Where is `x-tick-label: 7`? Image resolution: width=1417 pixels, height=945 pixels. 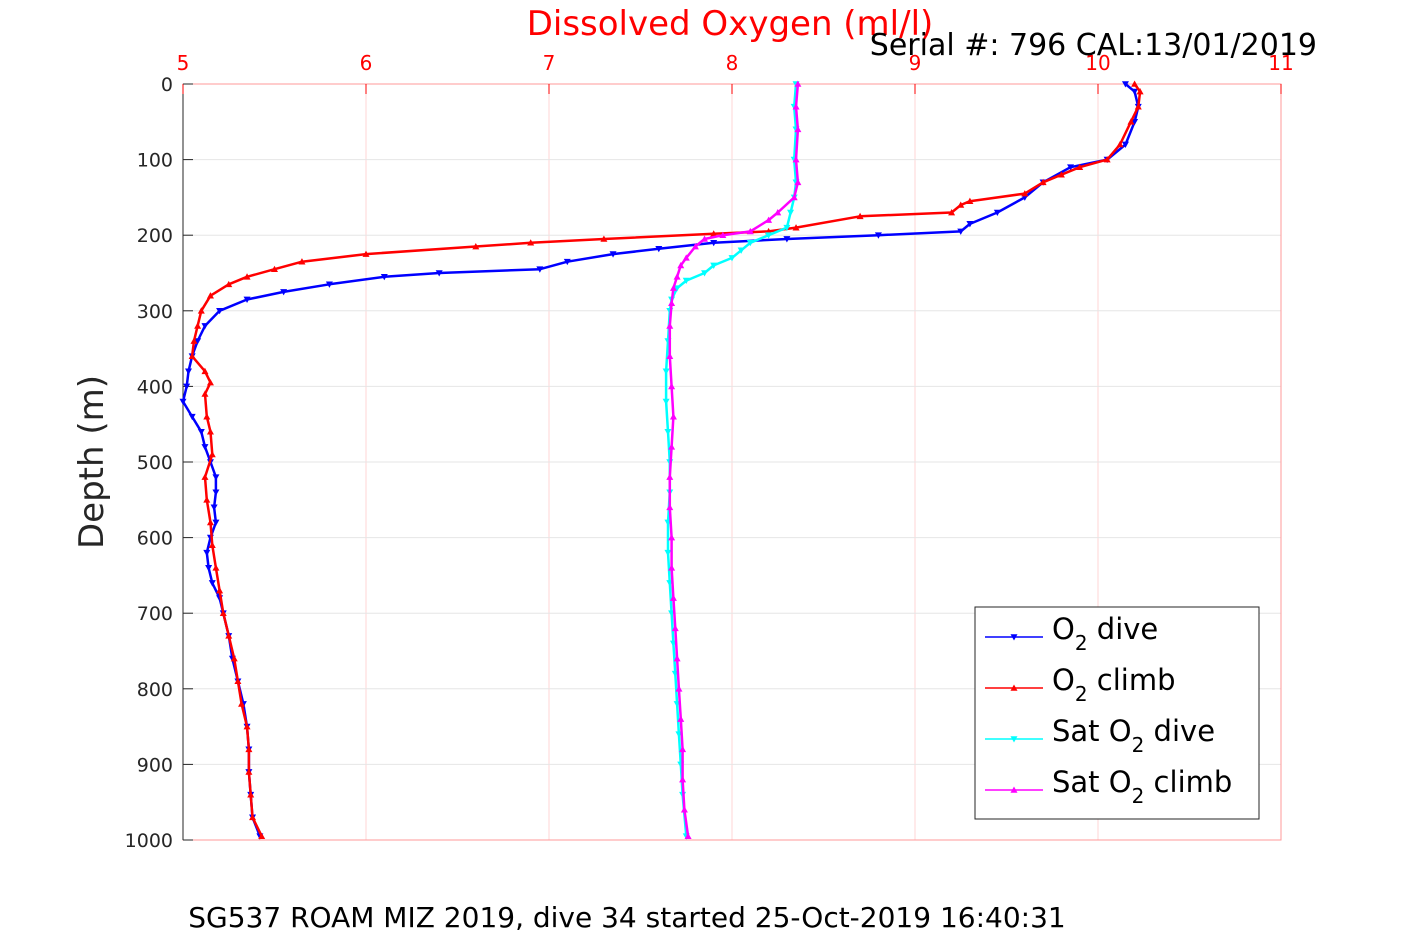 x-tick-label: 7 is located at coordinates (549, 63).